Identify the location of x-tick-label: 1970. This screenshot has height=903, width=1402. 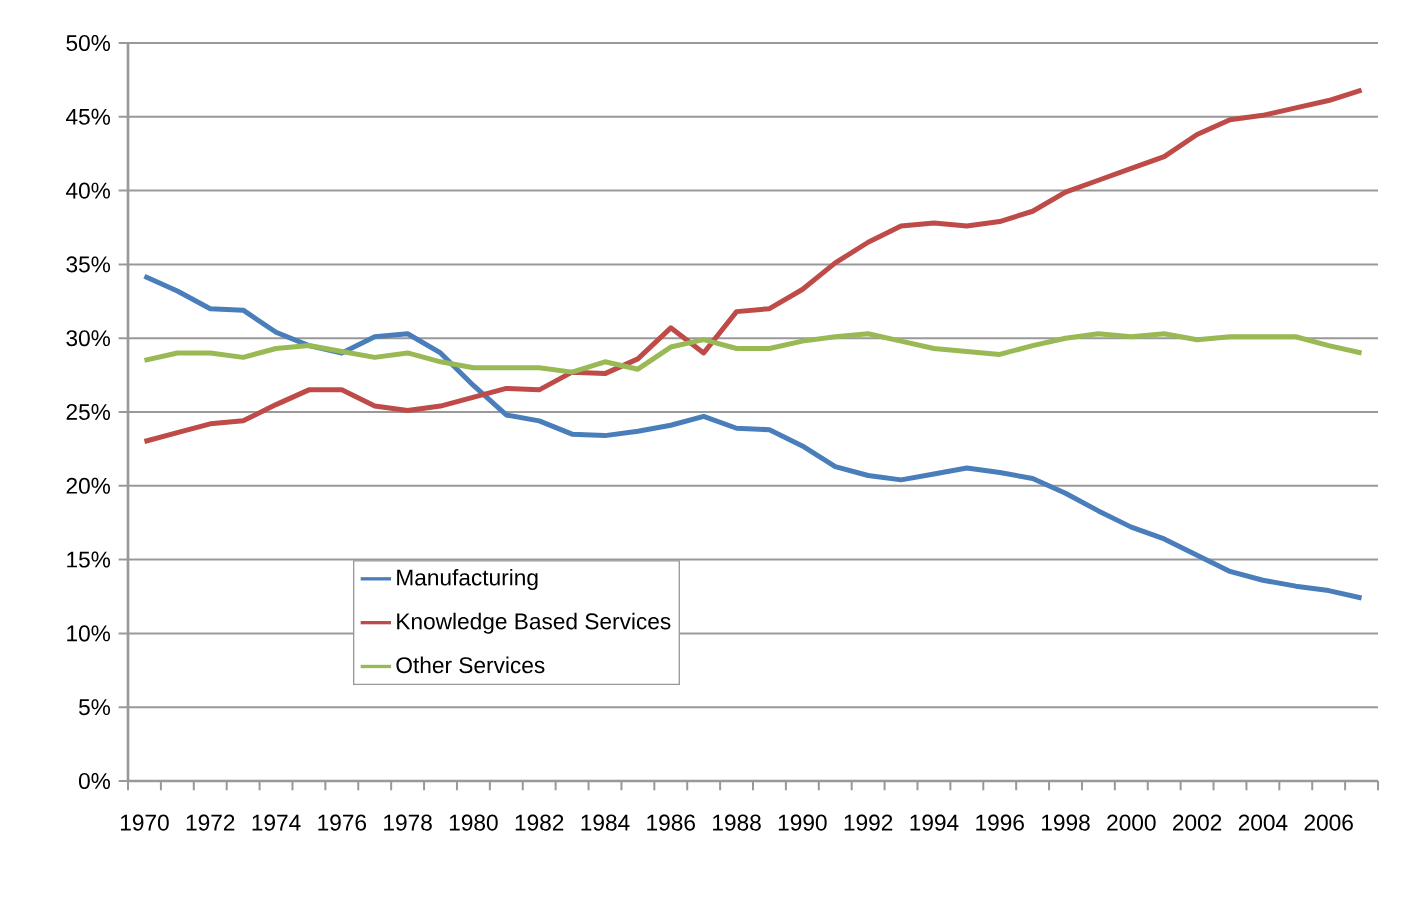
(144, 822).